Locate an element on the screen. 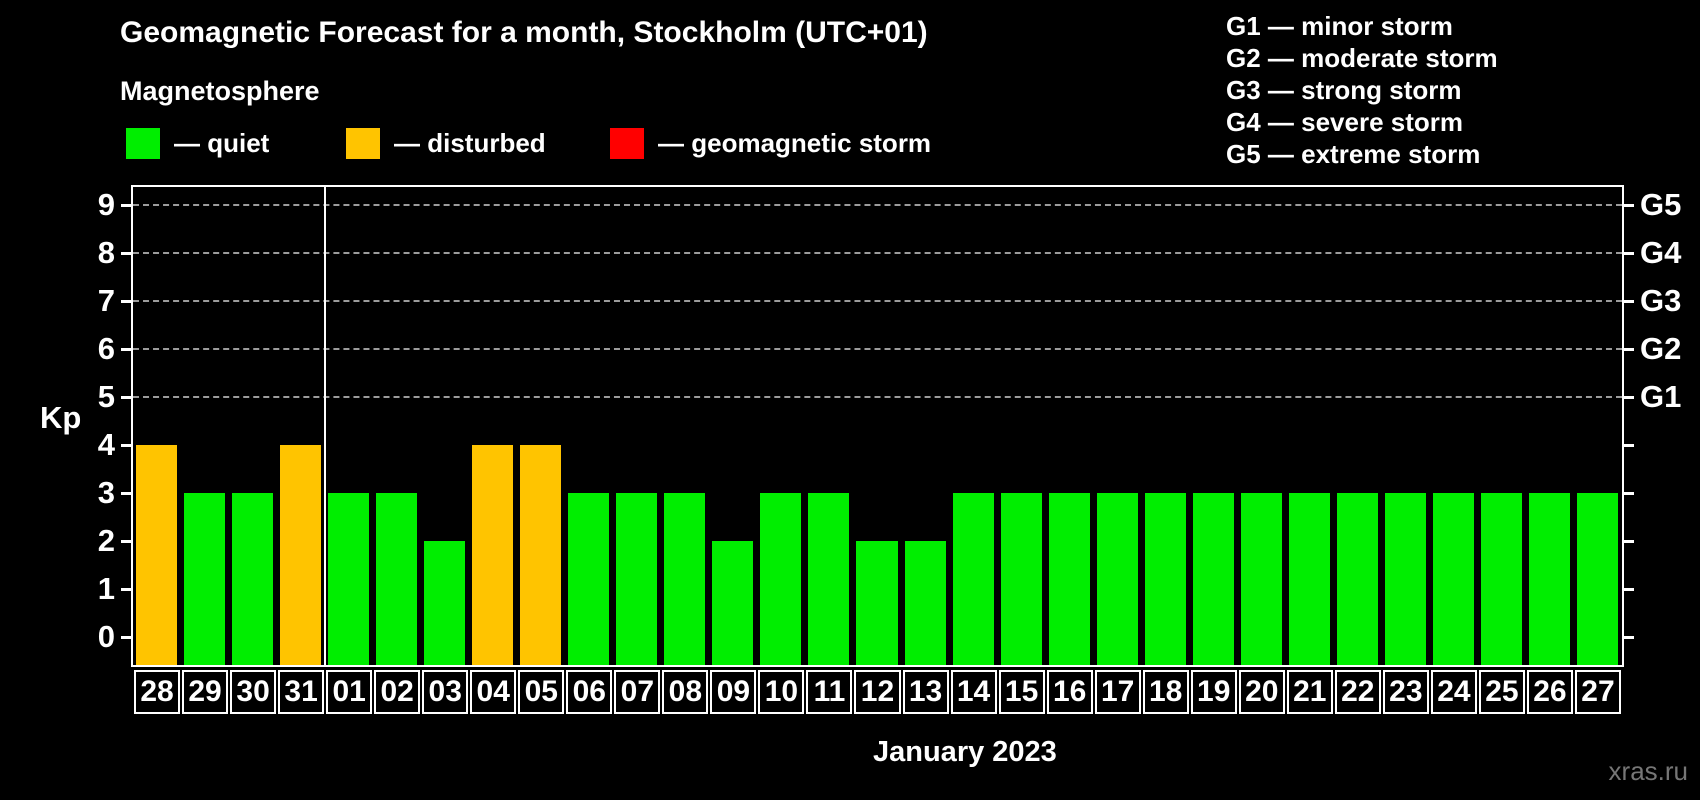 The width and height of the screenshot is (1700, 800). day-cell-13: 13 is located at coordinates (925, 692).